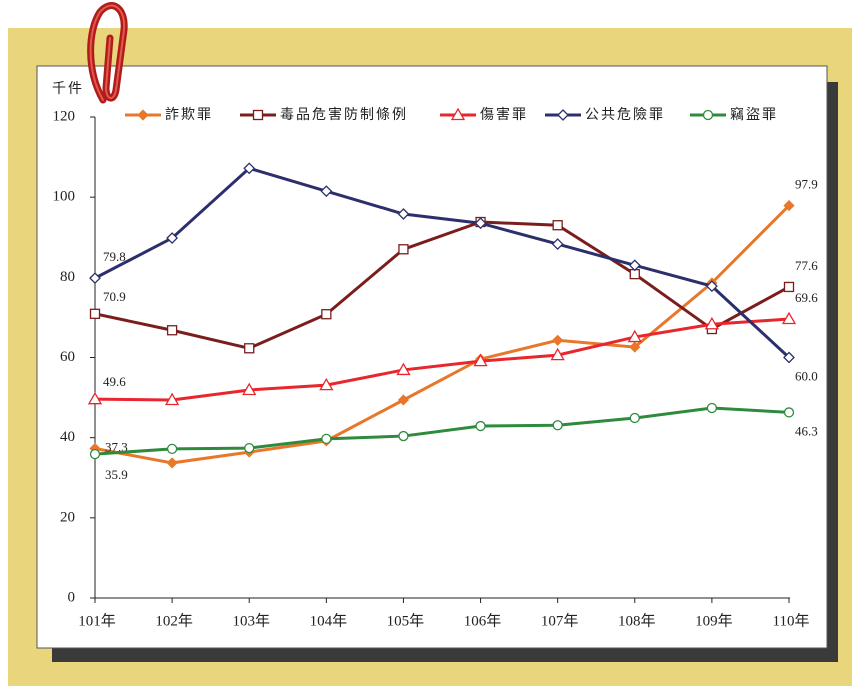 This screenshot has width=860, height=686. Describe the element at coordinates (504, 115) in the screenshot. I see `legend-label: 傷害罪` at that location.